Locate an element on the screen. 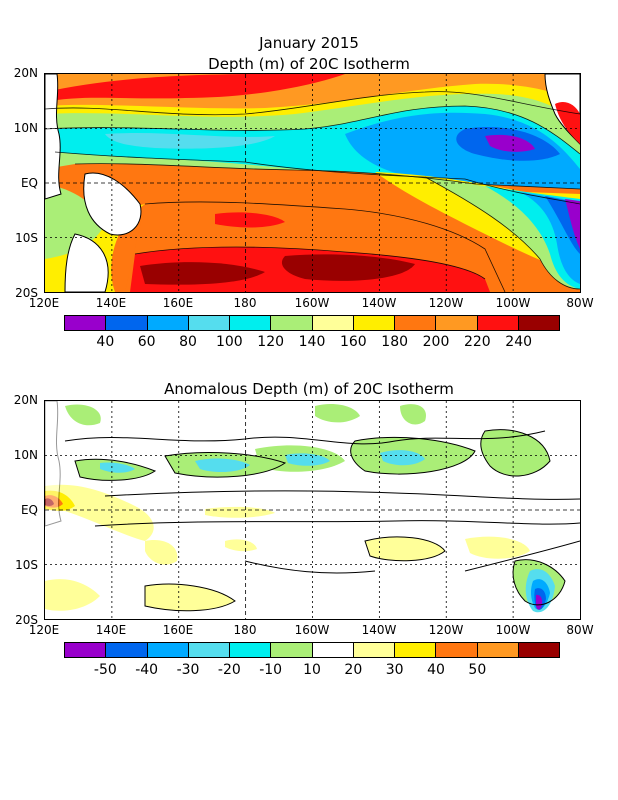  colorbar-tick-label: 100 is located at coordinates (229, 342).